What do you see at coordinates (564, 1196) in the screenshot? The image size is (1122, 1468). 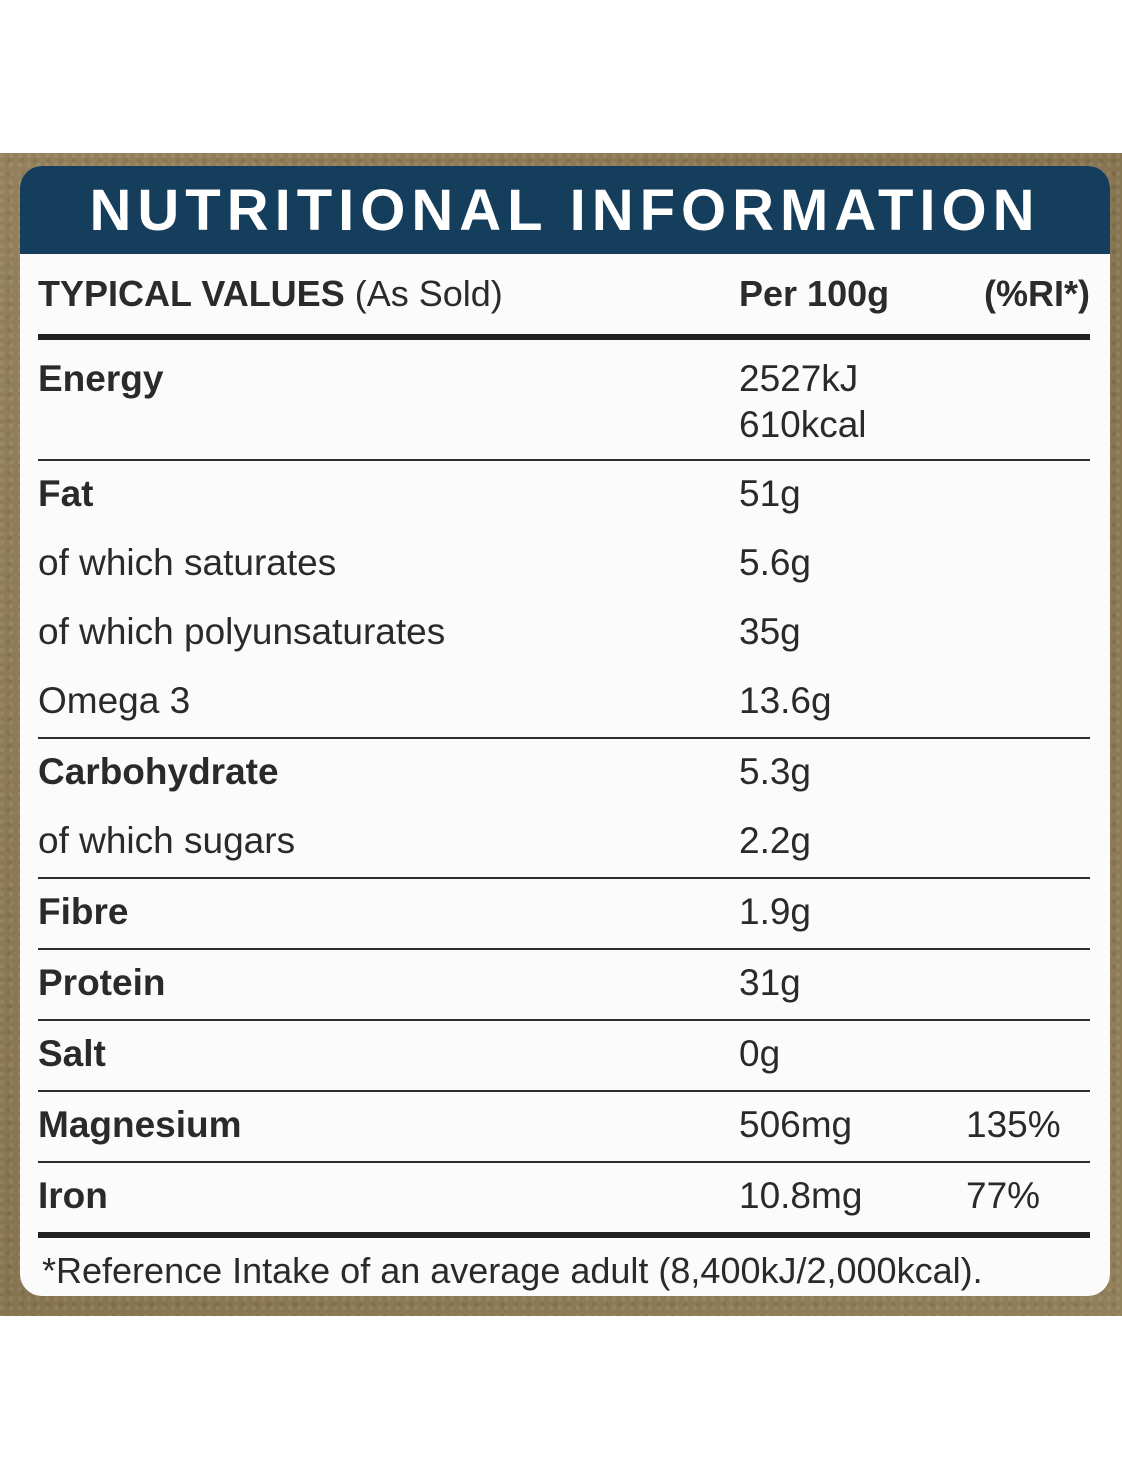 I see `table-row: Iron 10.8mg 77%` at bounding box center [564, 1196].